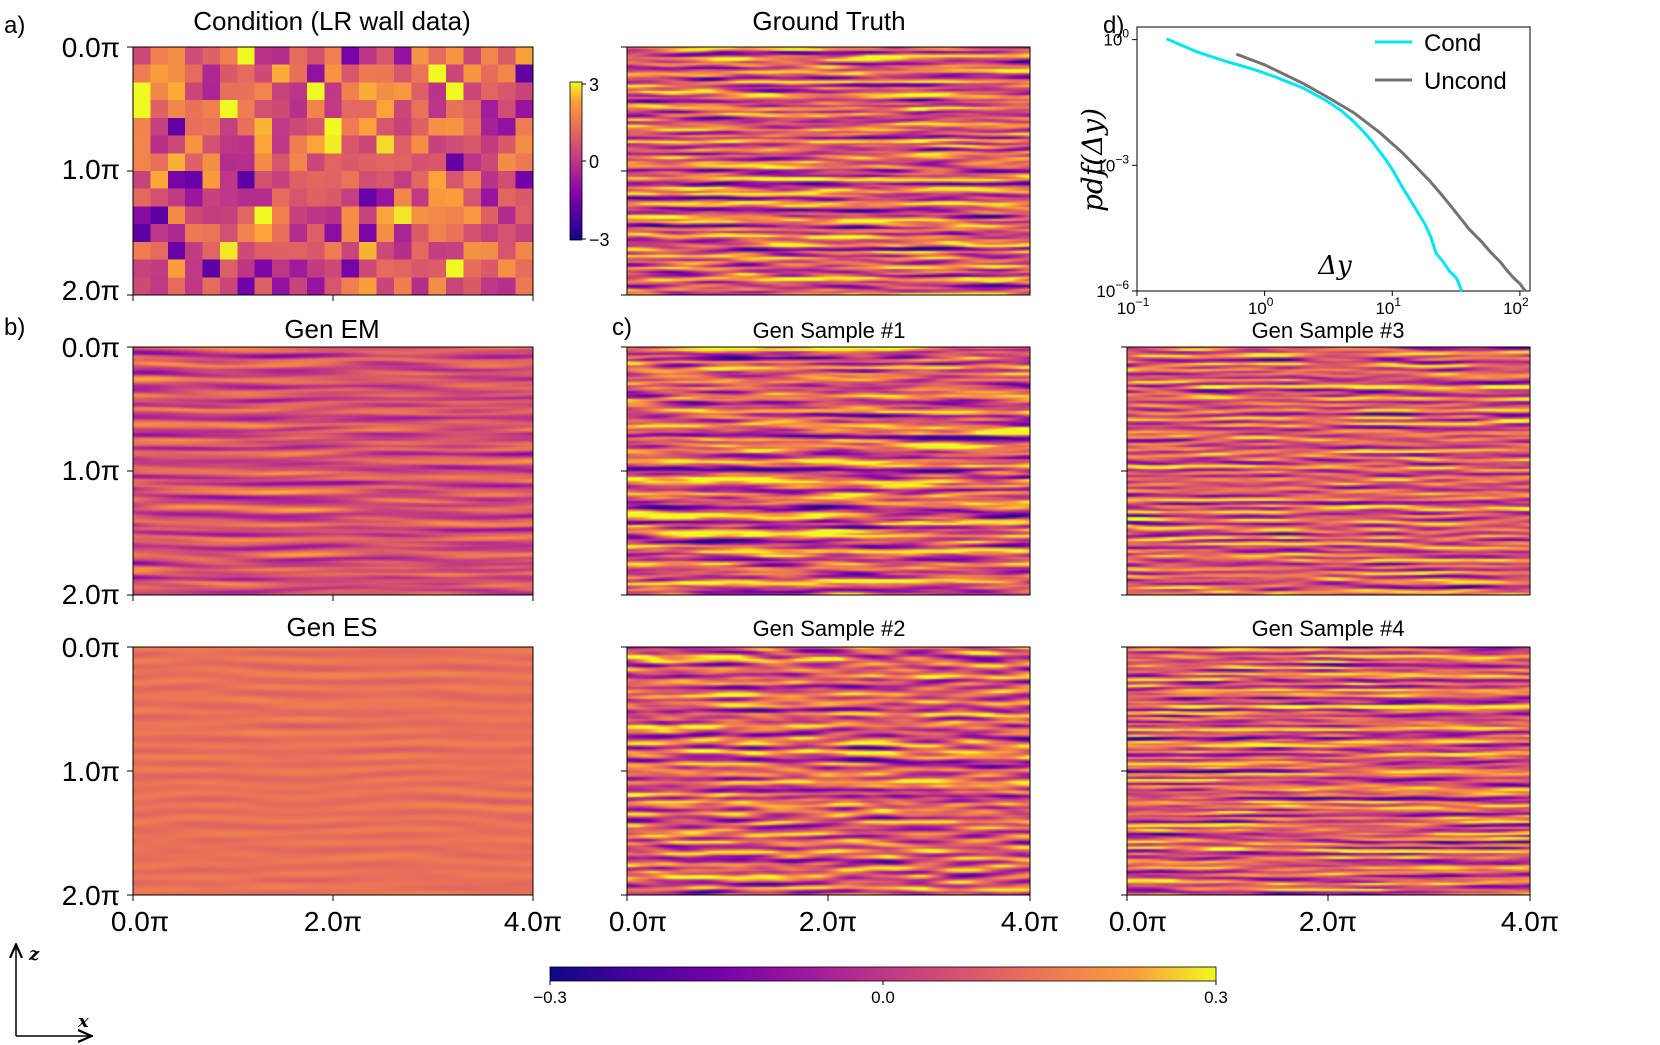  Describe the element at coordinates (1133, 306) in the screenshot. I see `pdf-x-tick-label: 10⁻¹` at that location.